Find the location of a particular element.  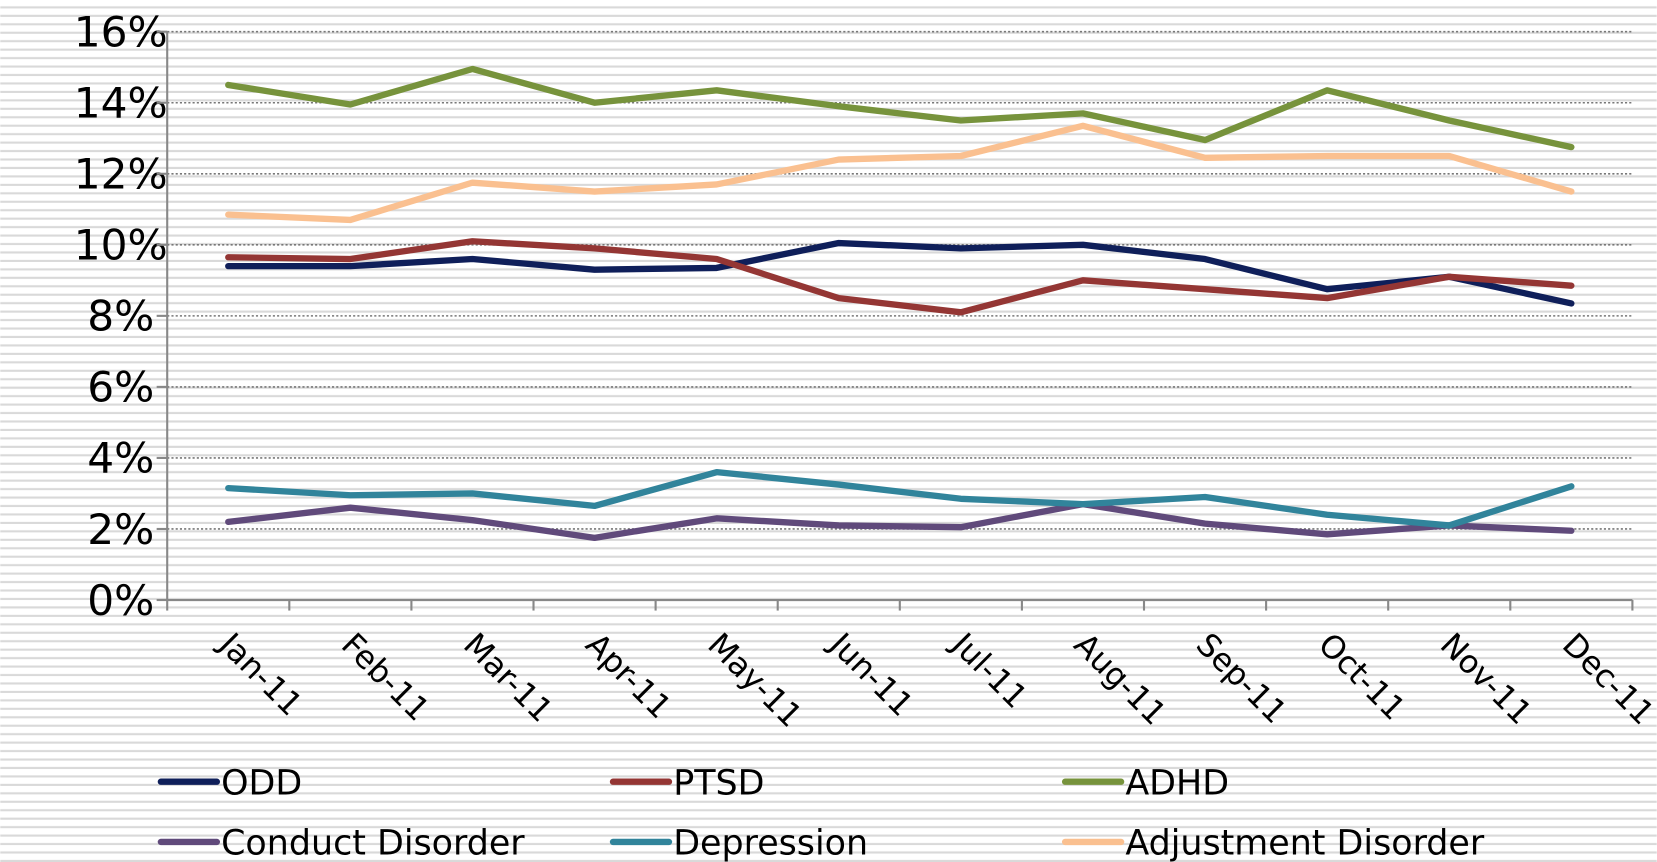

legend-label: ADHD is located at coordinates (1177, 783).